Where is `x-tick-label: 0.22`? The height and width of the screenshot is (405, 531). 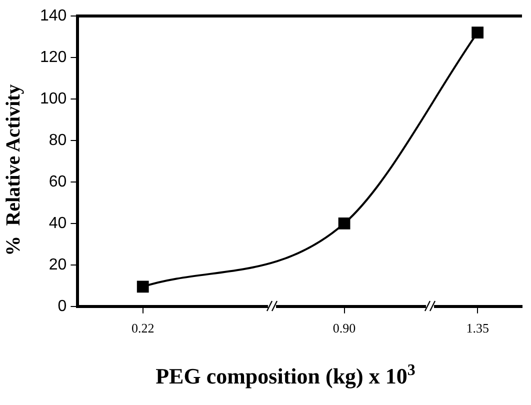 x-tick-label: 0.22 is located at coordinates (142, 328).